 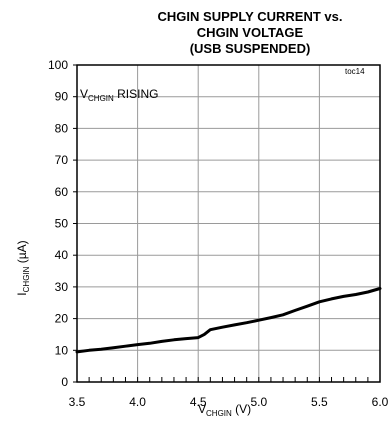 What do you see at coordinates (23, 267) in the screenshot?
I see `y-axis-label: ICHGIN (µA)` at bounding box center [23, 267].